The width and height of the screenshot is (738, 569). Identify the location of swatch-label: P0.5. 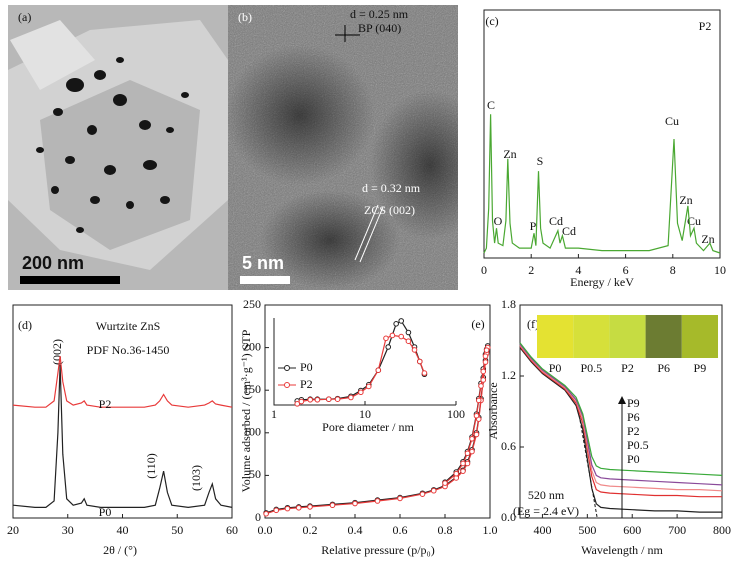
(591, 368).